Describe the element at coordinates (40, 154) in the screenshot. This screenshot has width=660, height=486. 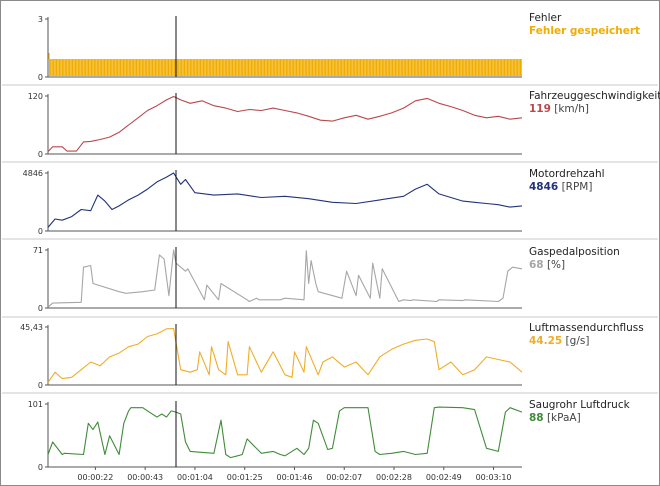
I see `y-tick-label-speed: 0` at that location.